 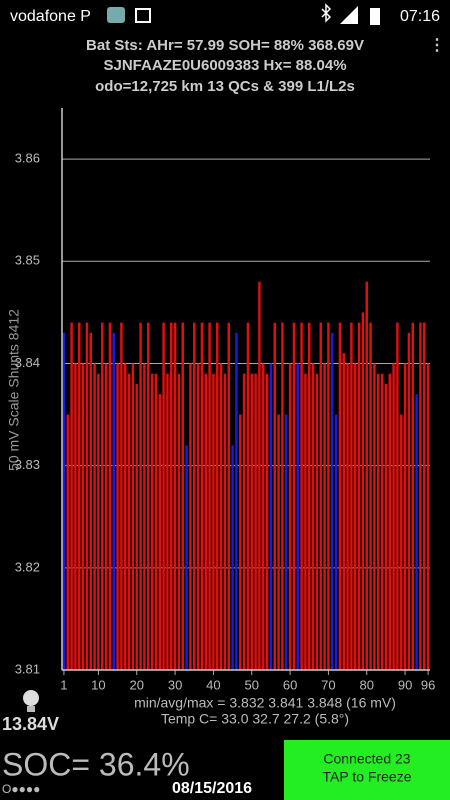 What do you see at coordinates (224, 65) in the screenshot?
I see `header-line: SJNFAAZE0U6009383 Hx= 88.04%` at bounding box center [224, 65].